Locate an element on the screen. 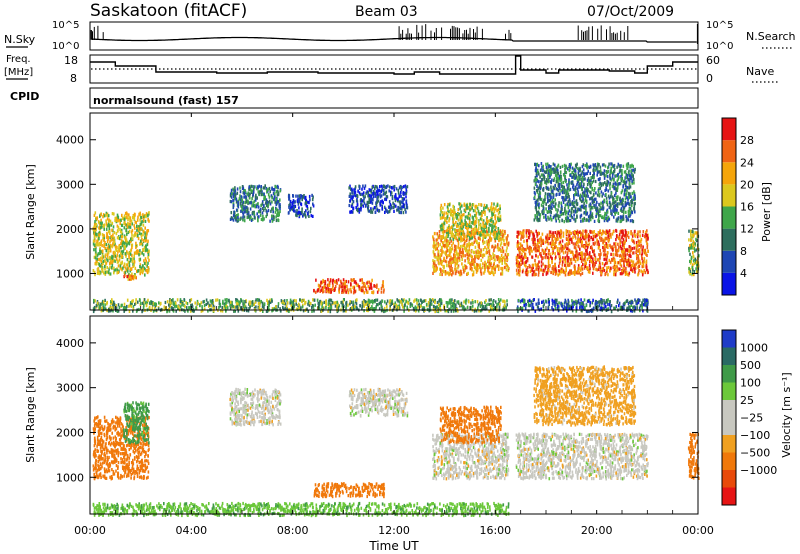 This screenshot has width=800, height=554. freq-panel-frame is located at coordinates (394, 69).